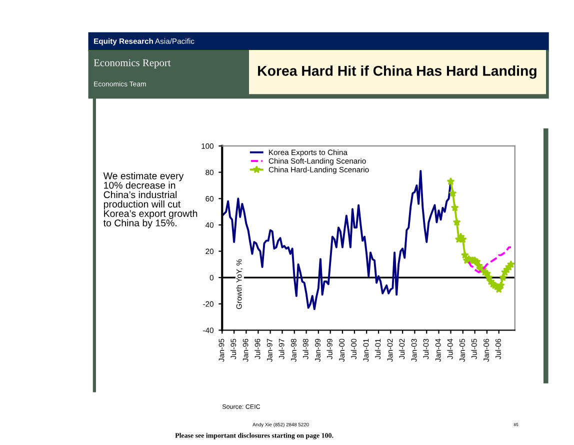  What do you see at coordinates (132, 63) in the screenshot?
I see `text: Economics Report` at bounding box center [132, 63].